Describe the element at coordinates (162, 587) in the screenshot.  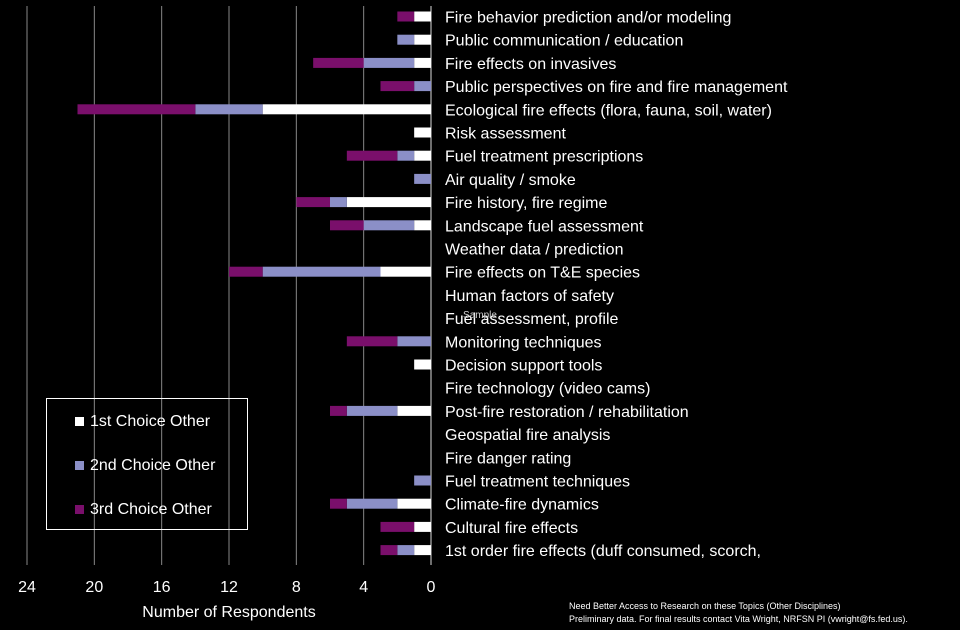
I see `x-tick-label: 16` at that location.